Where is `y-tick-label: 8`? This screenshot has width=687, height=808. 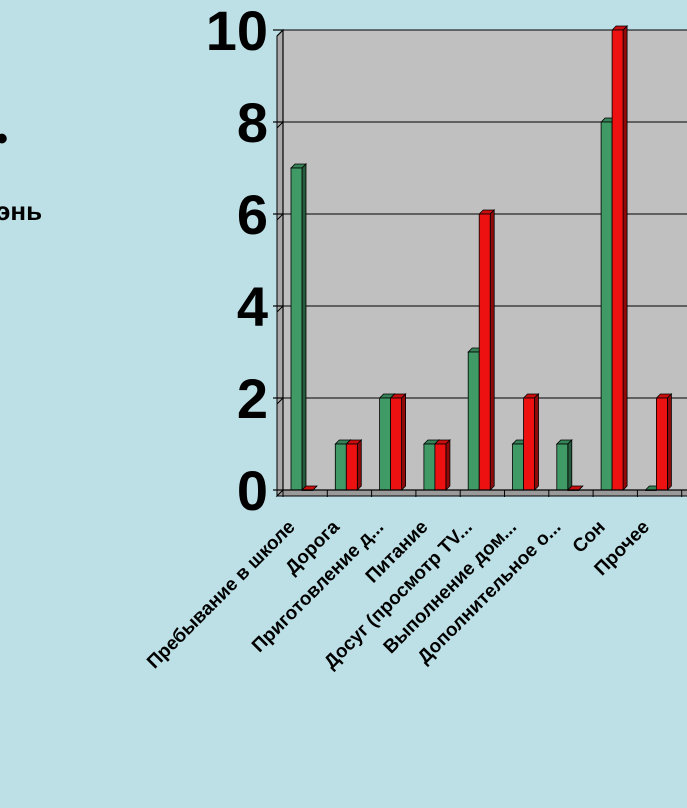
y-tick-label: 8 is located at coordinates (252, 122).